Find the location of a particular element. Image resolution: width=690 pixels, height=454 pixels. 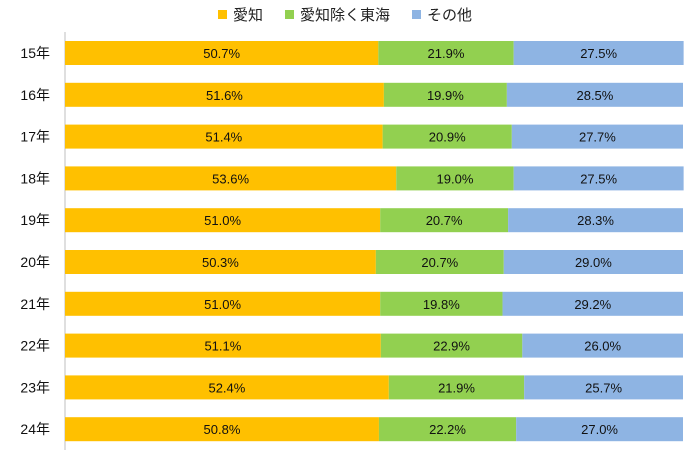

data-label-other: 28.3% is located at coordinates (595, 220).